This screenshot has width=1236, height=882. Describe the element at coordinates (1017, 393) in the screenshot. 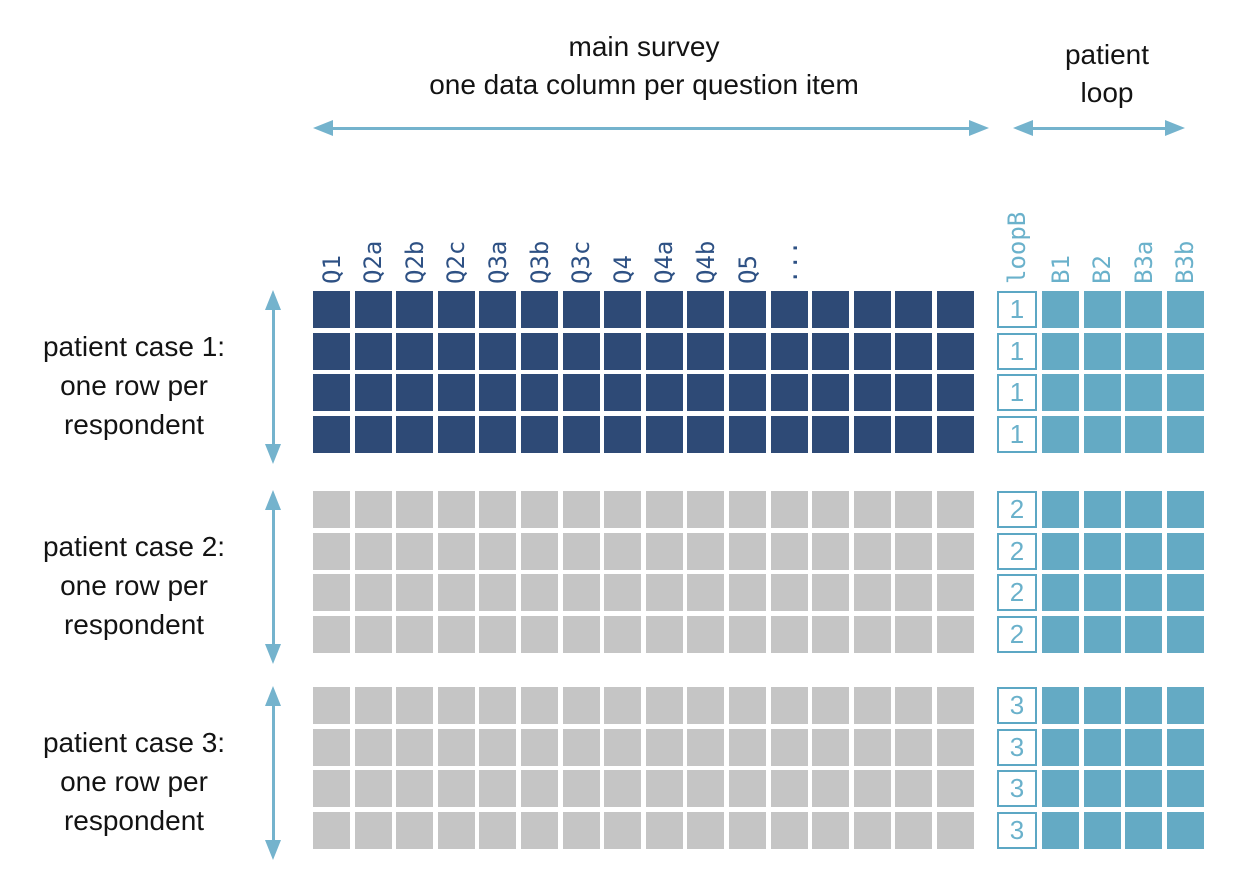

I see `loop-id-cell: 1` at that location.